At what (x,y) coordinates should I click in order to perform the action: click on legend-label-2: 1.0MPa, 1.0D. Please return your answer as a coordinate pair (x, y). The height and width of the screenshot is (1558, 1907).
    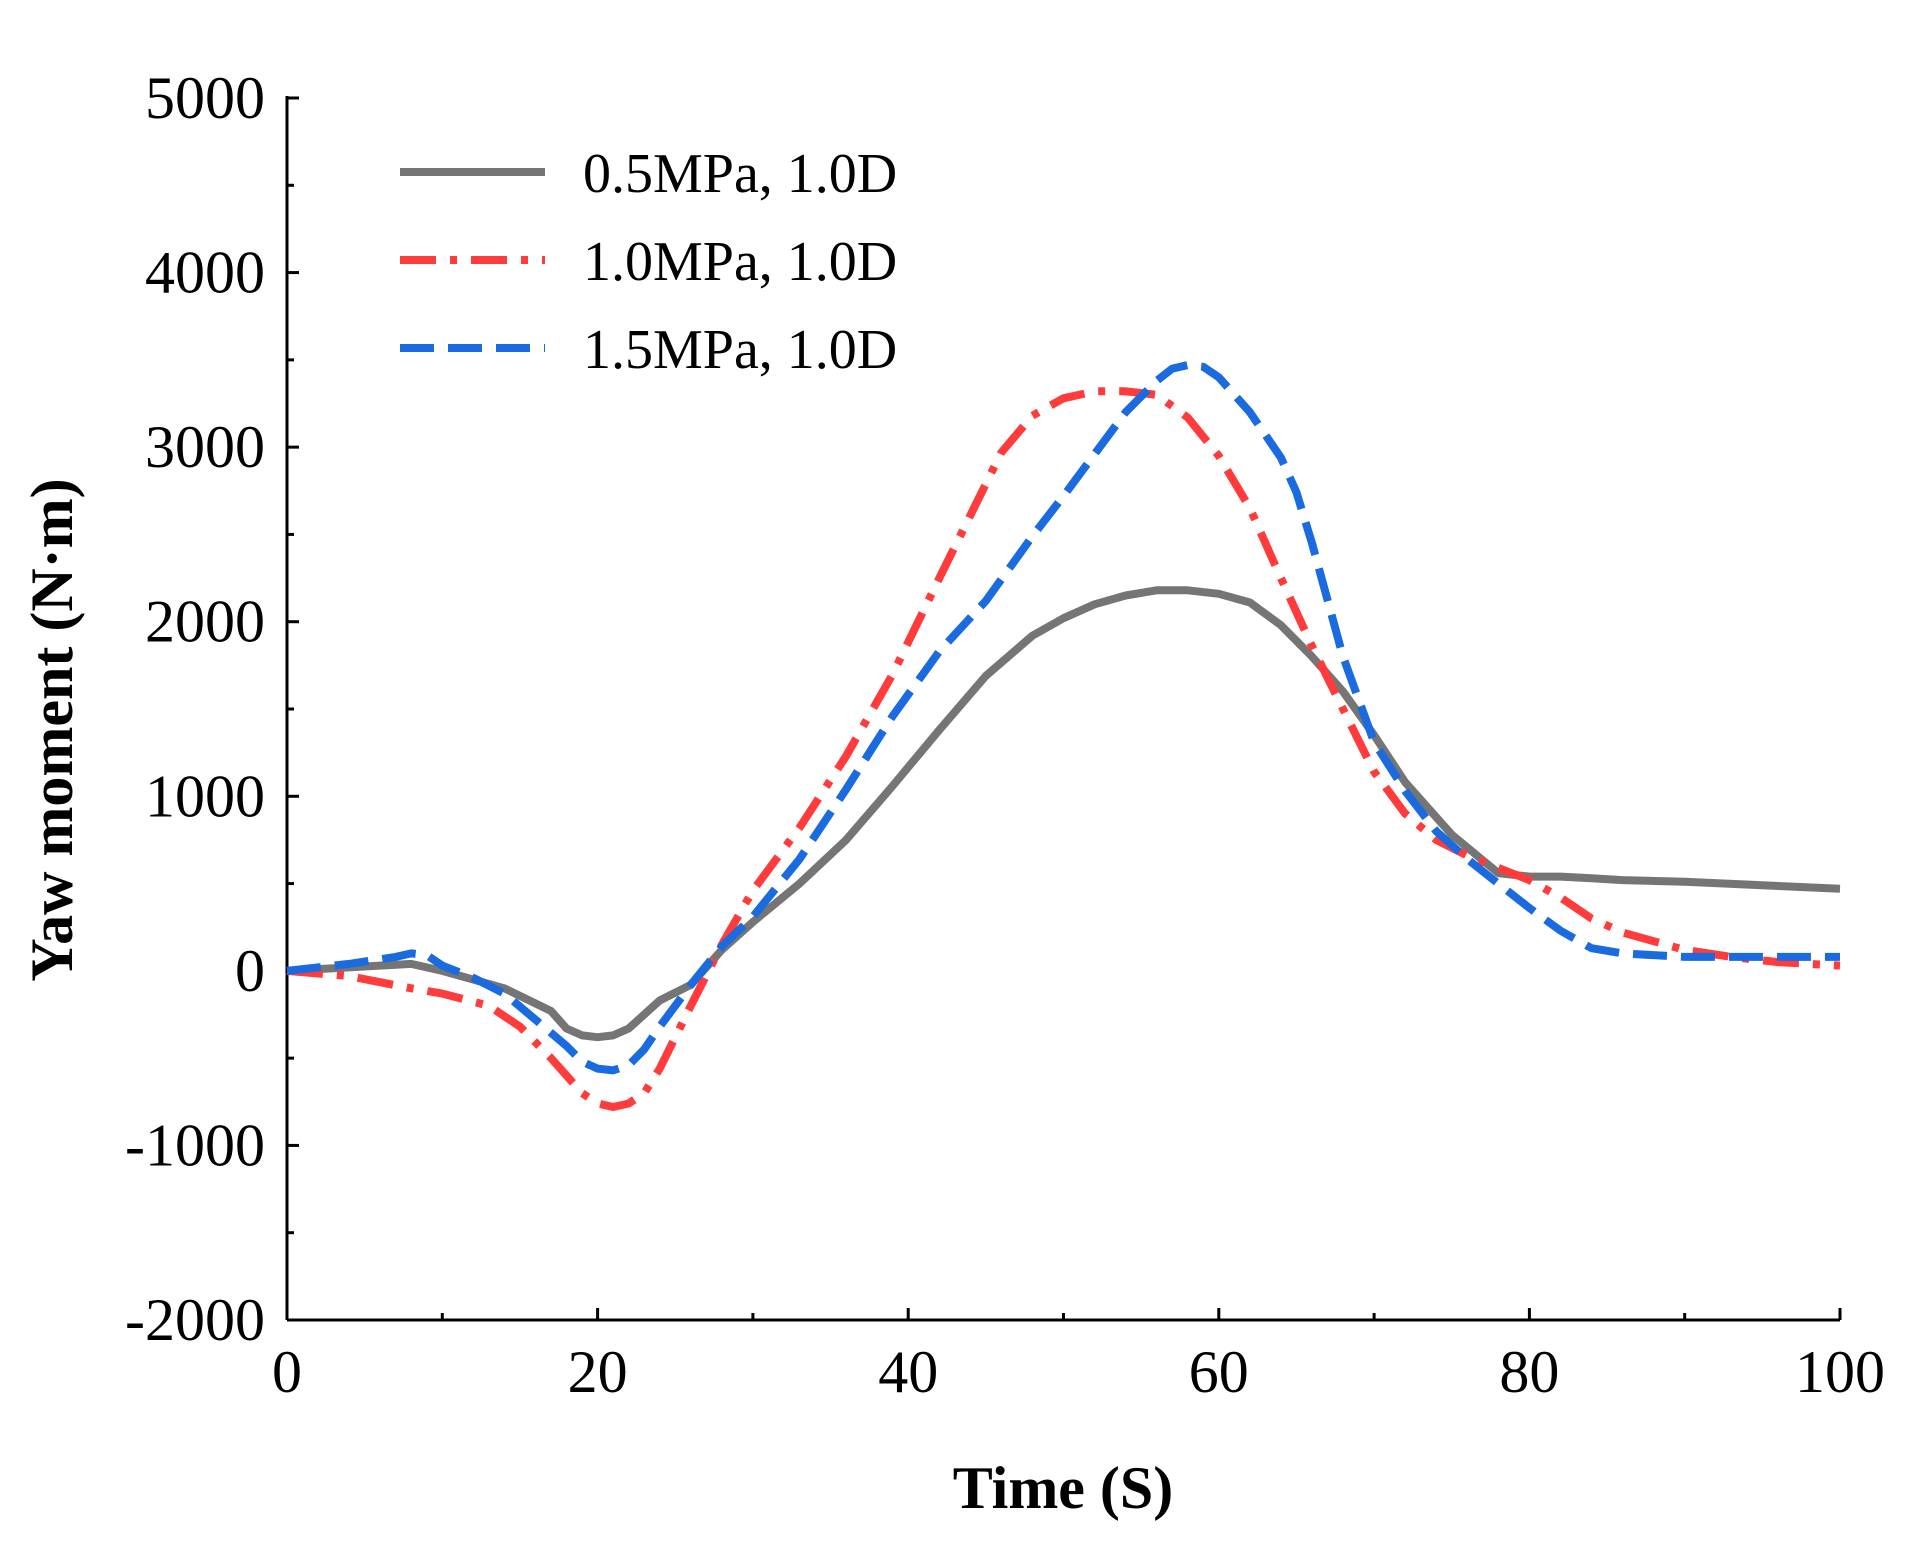
    Looking at the image, I should click on (740, 262).